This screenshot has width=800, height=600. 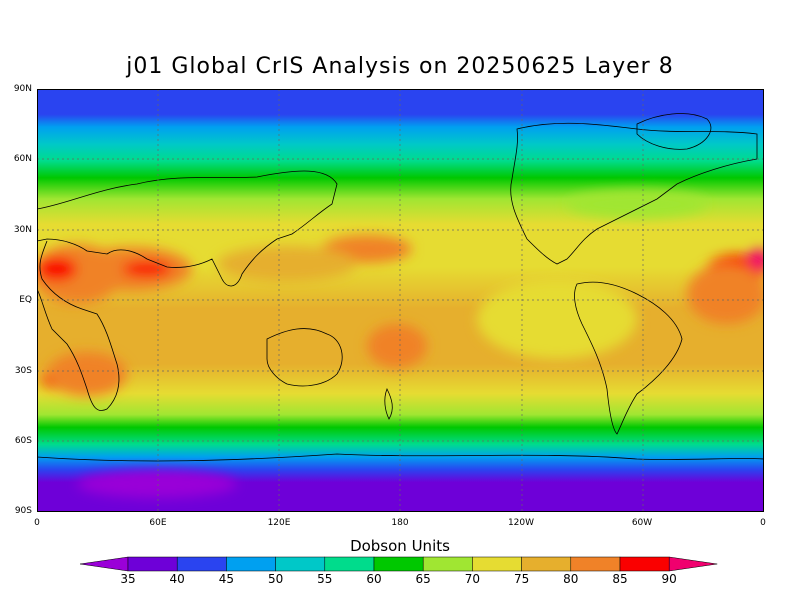 I want to click on colorbar-tick-label: 35, so click(x=128, y=579).